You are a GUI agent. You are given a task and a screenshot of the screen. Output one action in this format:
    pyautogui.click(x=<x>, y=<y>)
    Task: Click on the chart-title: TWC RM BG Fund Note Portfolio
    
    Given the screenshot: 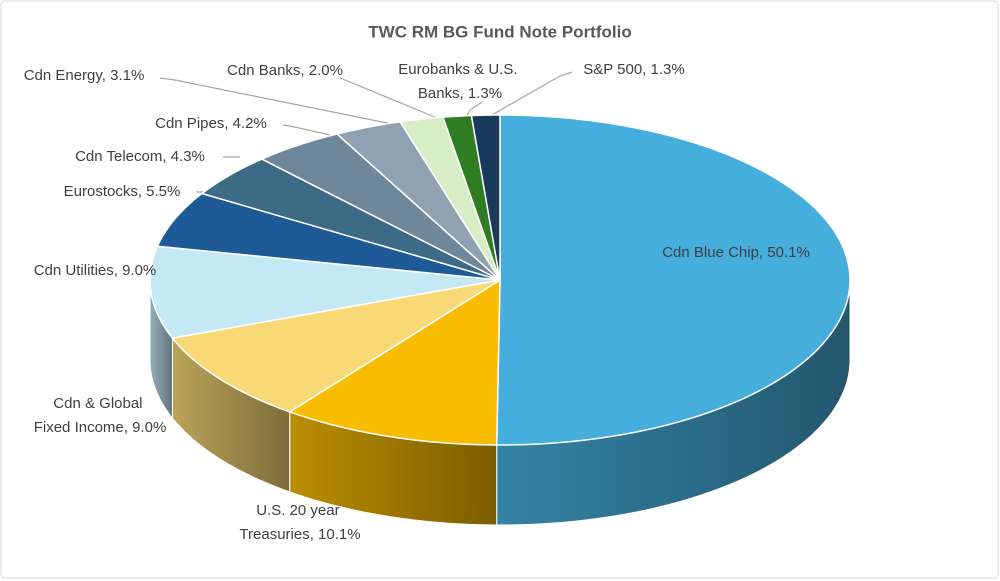 What is the action you would take?
    pyautogui.click(x=499, y=31)
    